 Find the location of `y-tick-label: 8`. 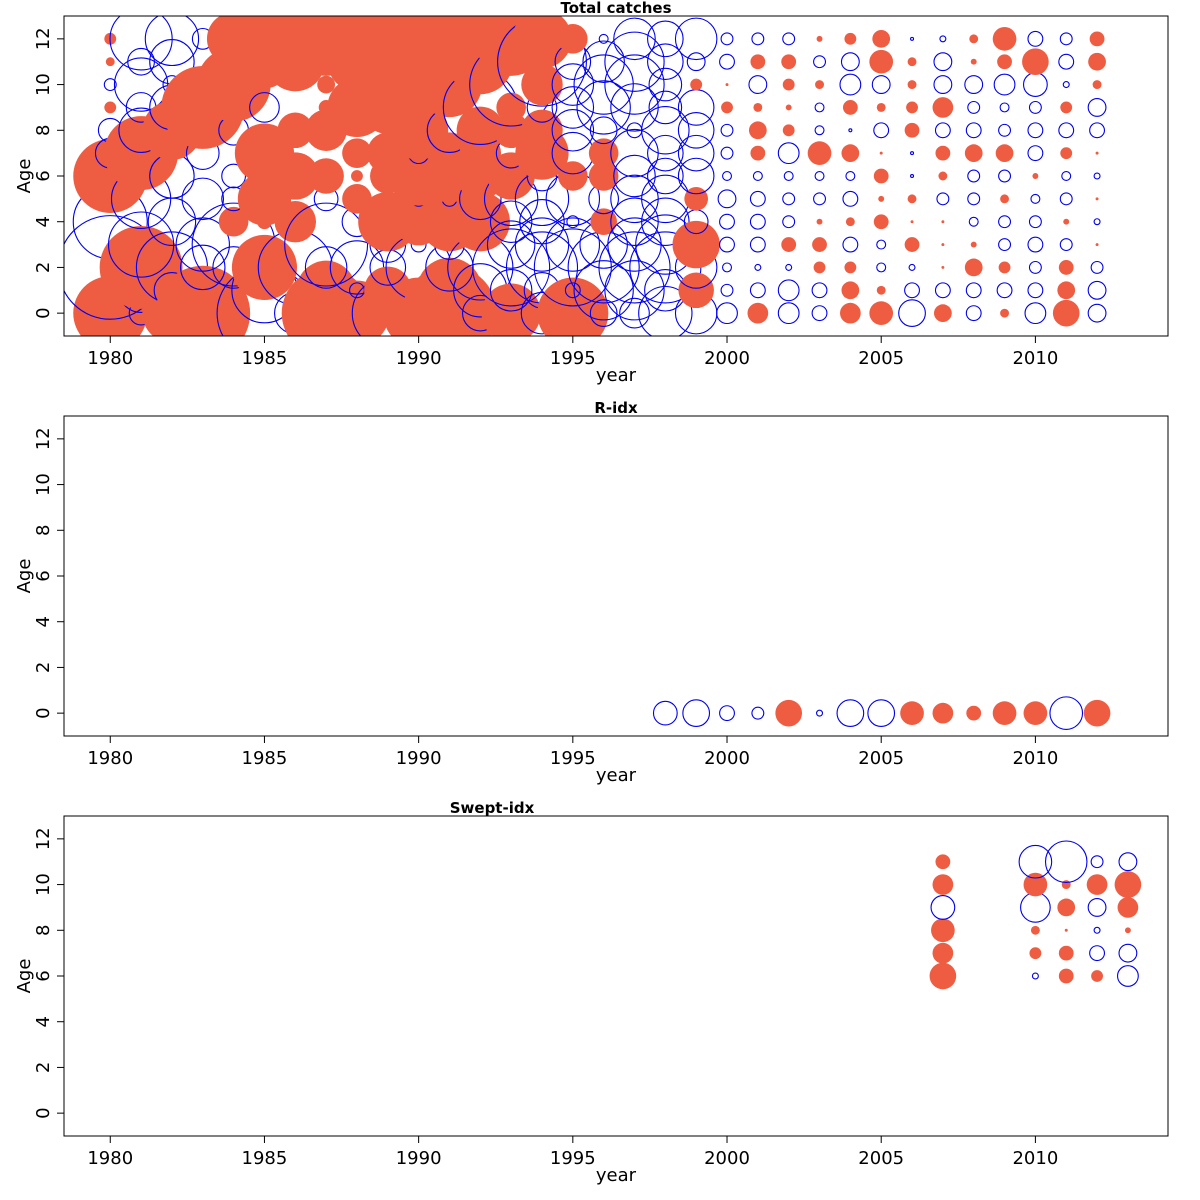

y-tick-label: 8 is located at coordinates (43, 530).